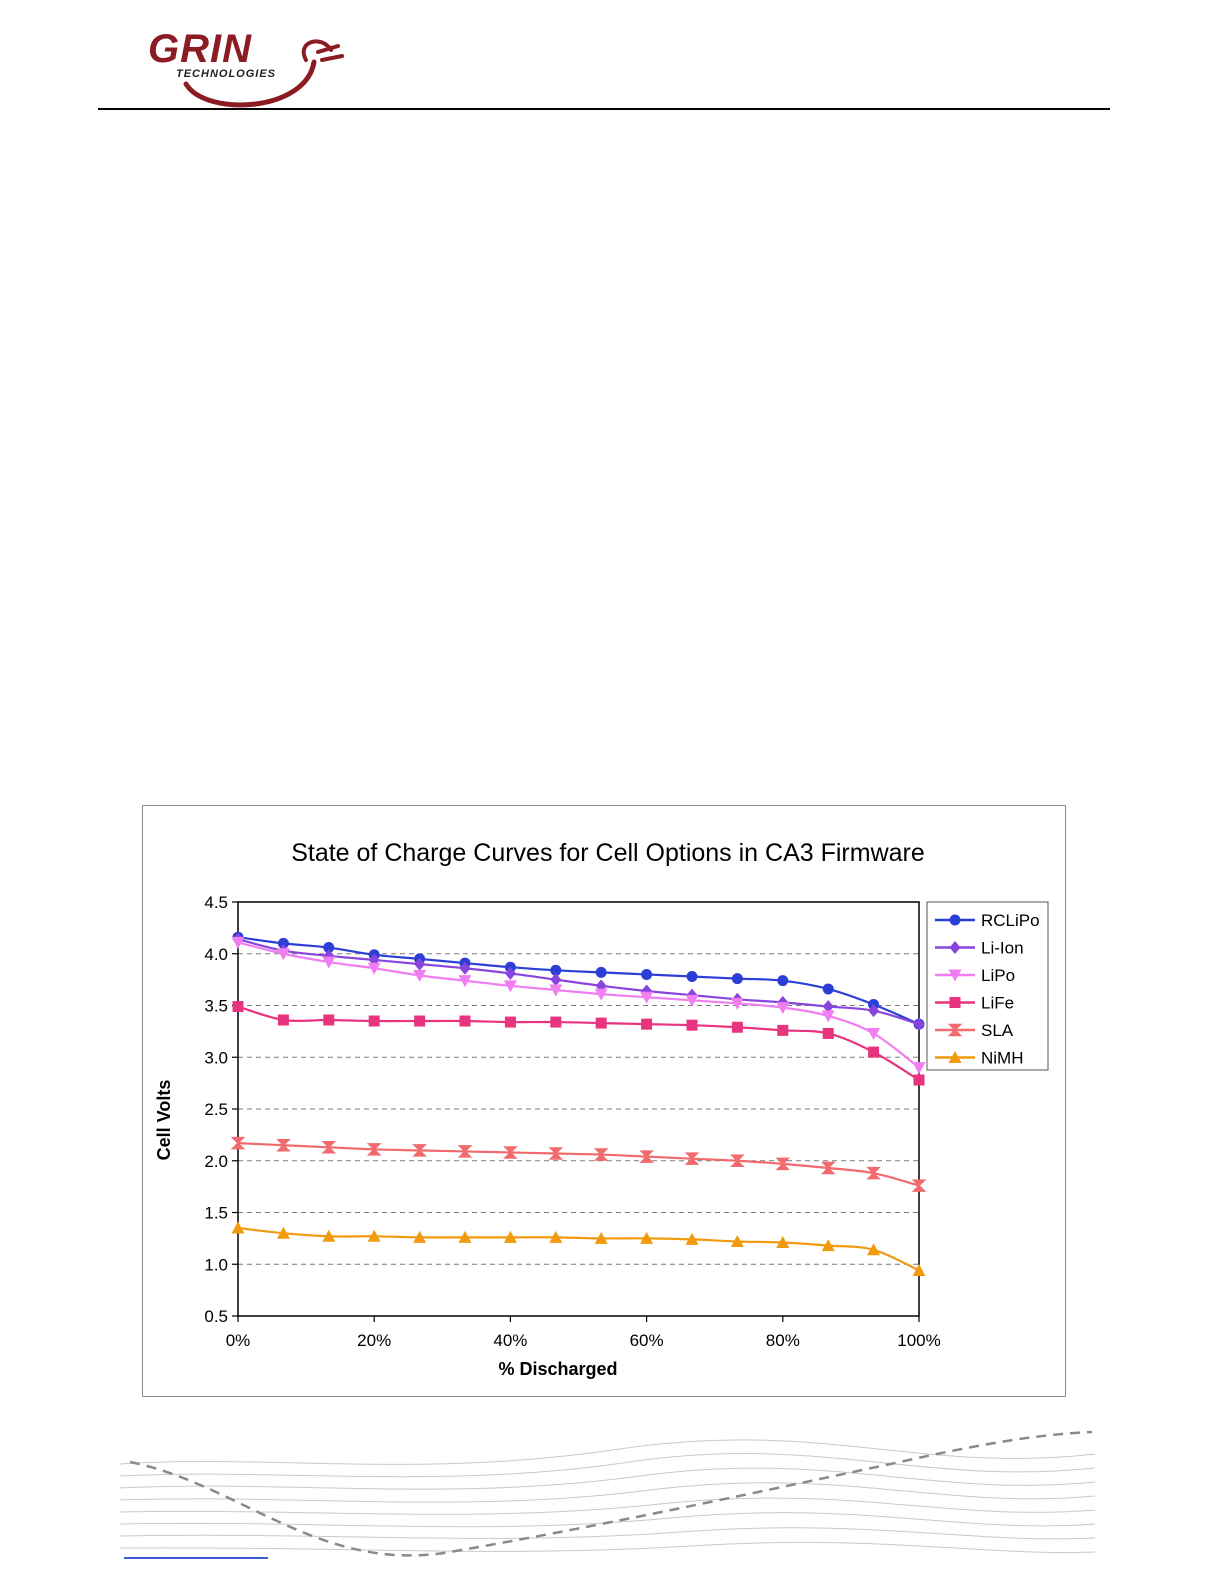 This screenshot has width=1224, height=1584. I want to click on y-tick-label: 4.0, so click(216, 954).